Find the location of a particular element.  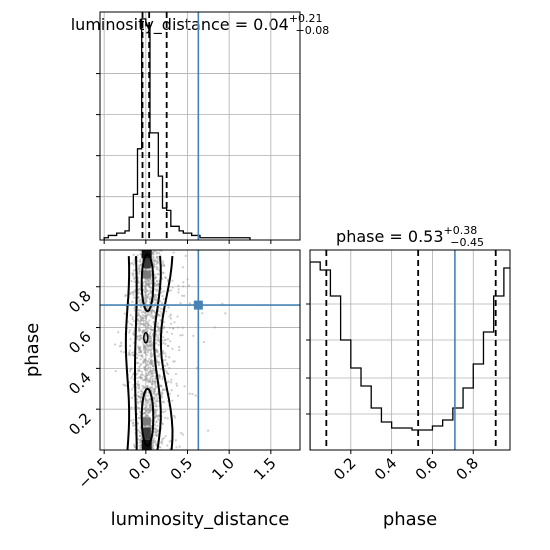

b-y-tick-label-3: 0.8 is located at coordinates (80, 302).